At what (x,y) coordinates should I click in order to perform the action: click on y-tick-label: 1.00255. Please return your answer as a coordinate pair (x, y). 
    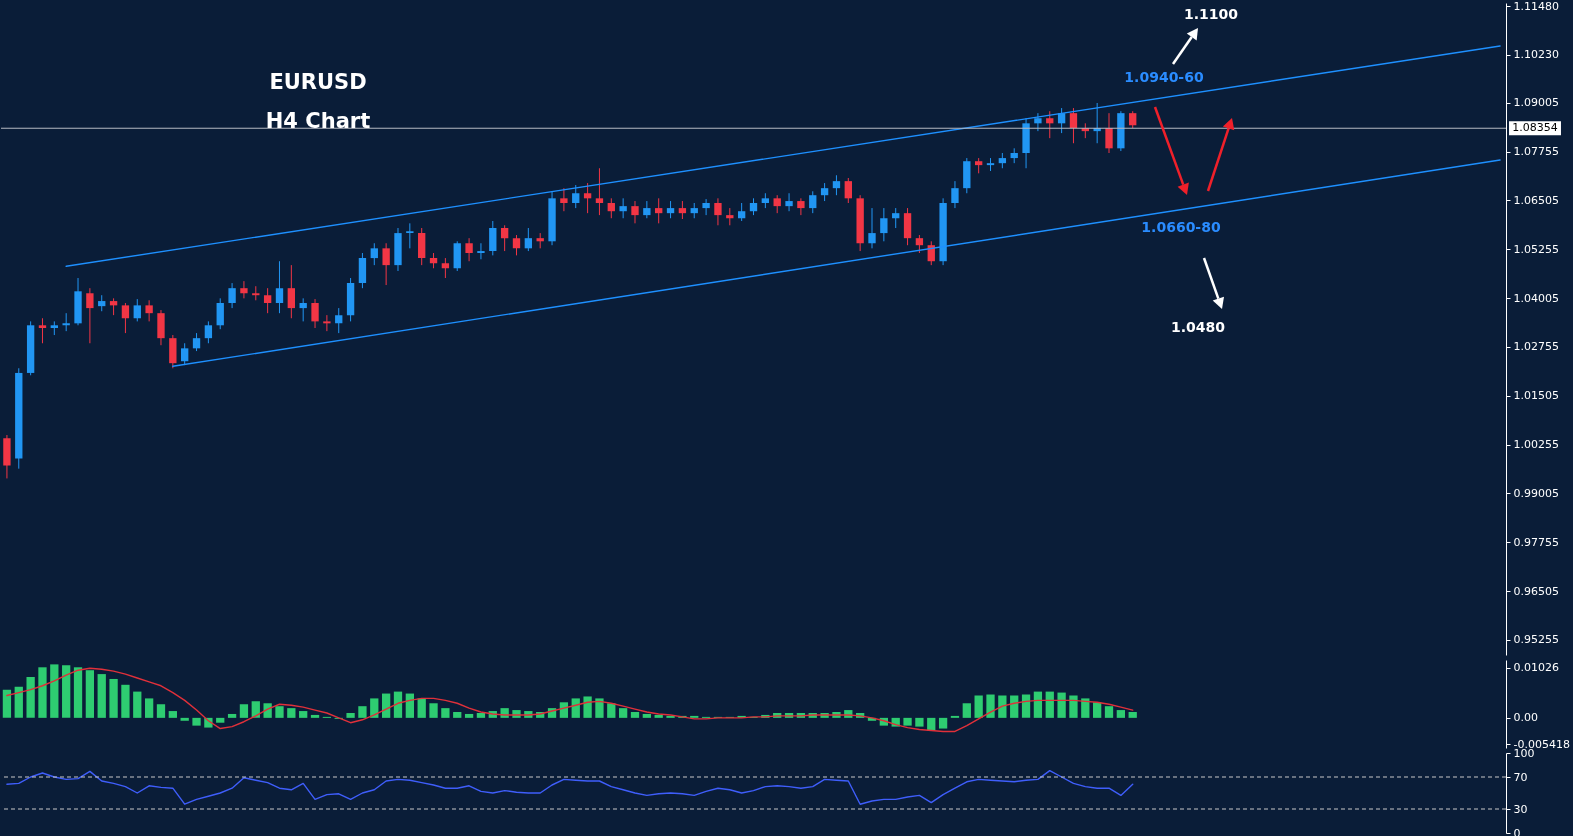
    Looking at the image, I should click on (1536, 445).